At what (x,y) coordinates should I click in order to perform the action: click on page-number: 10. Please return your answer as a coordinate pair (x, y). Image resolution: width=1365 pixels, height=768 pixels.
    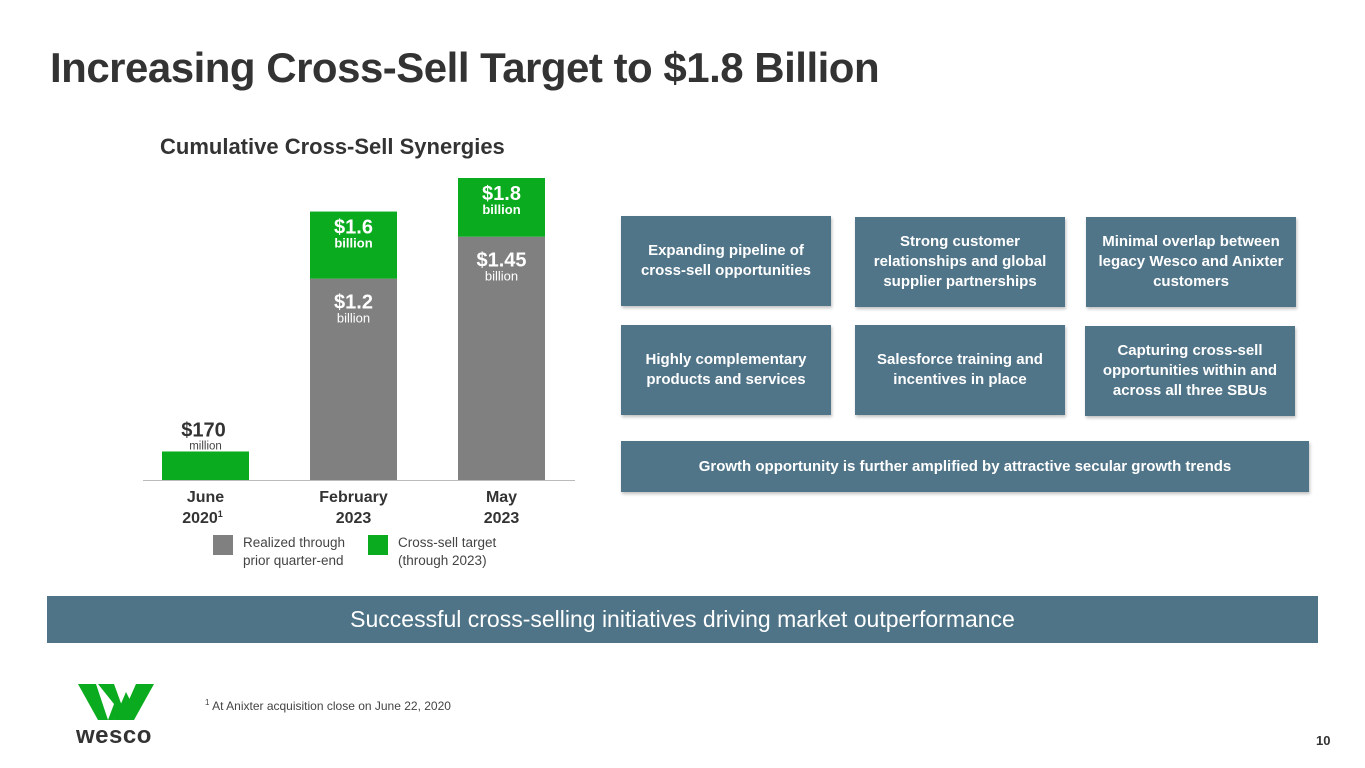
    Looking at the image, I should click on (1323, 740).